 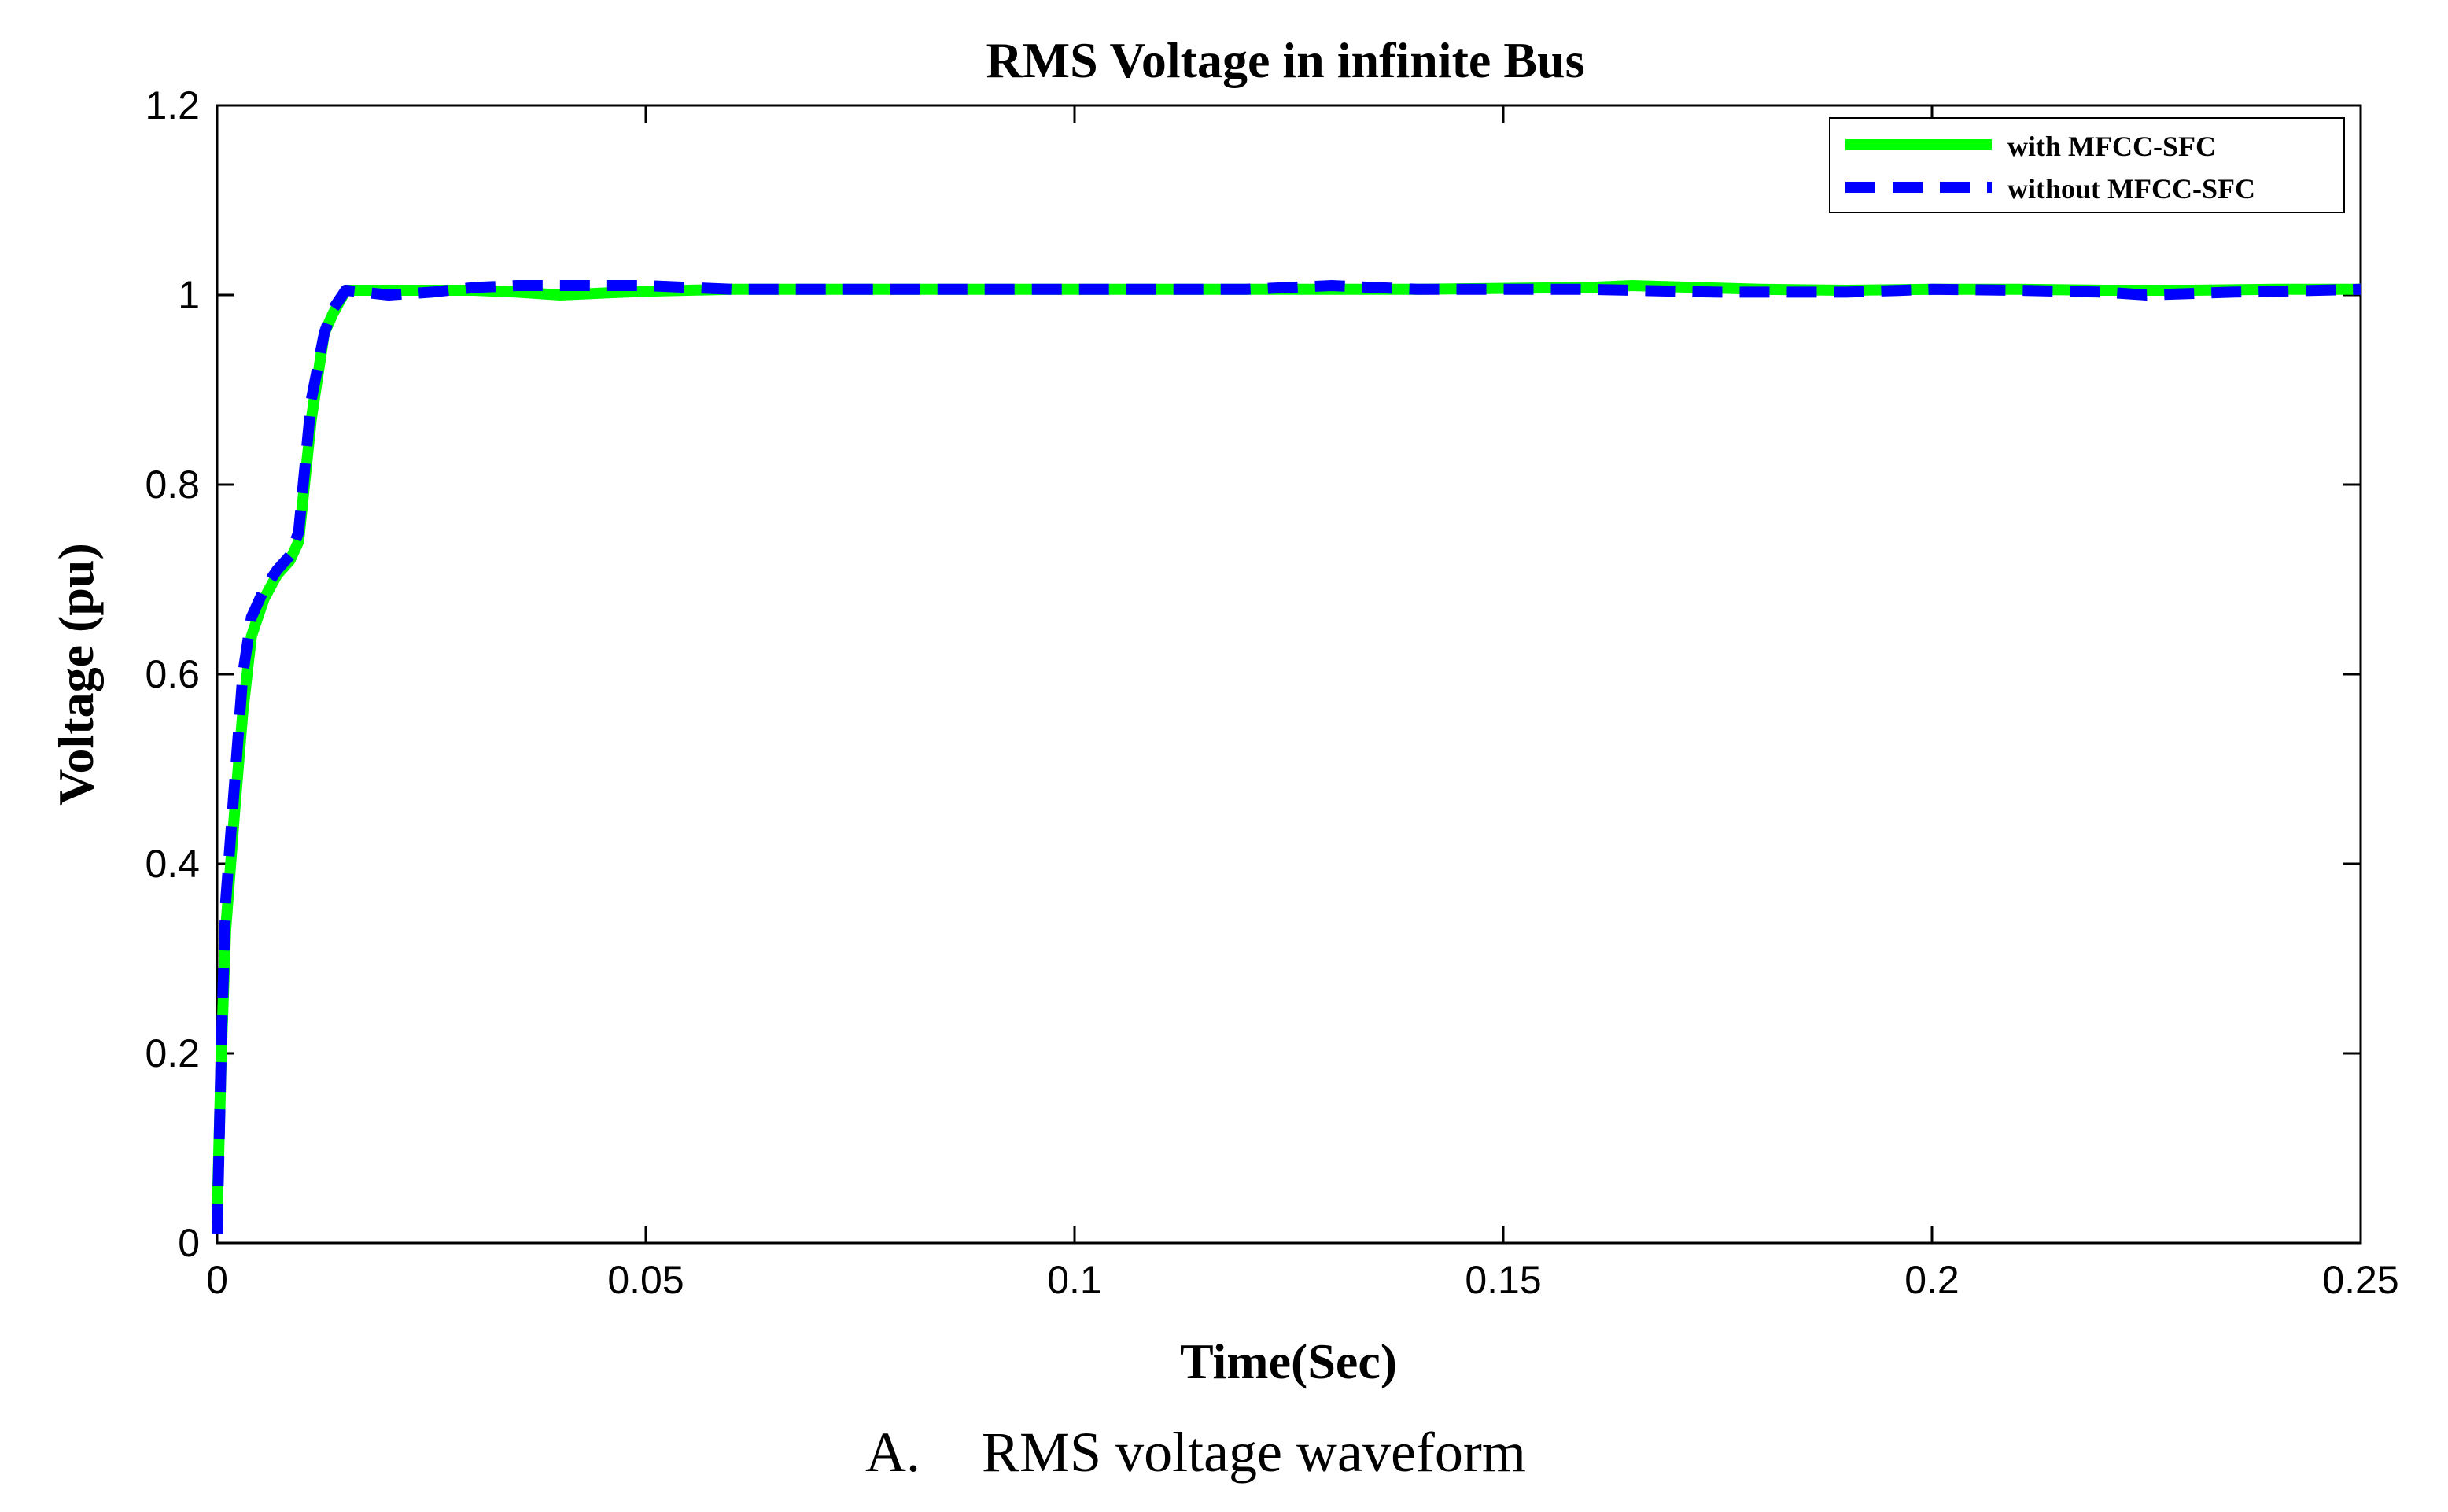 I want to click on x-axis-label: Time(Sec), so click(x=1288, y=1361).